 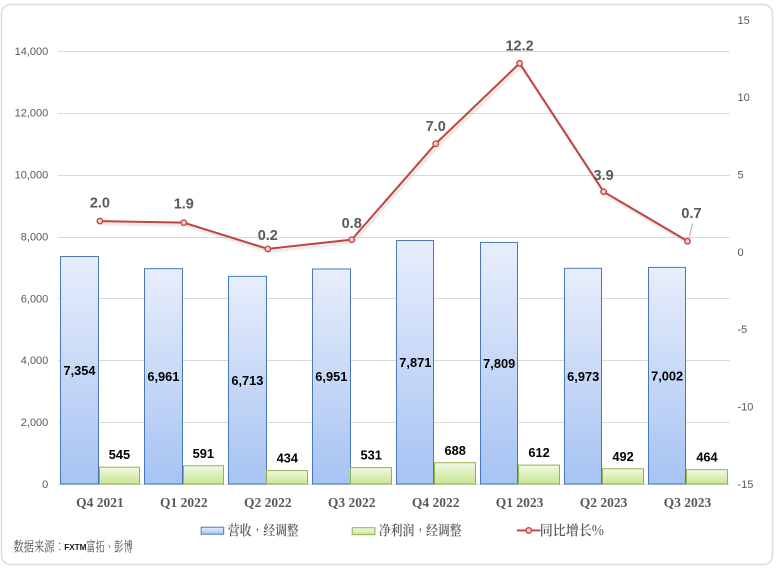 What do you see at coordinates (288, 458) in the screenshot?
I see `svg-text: 434` at bounding box center [288, 458].